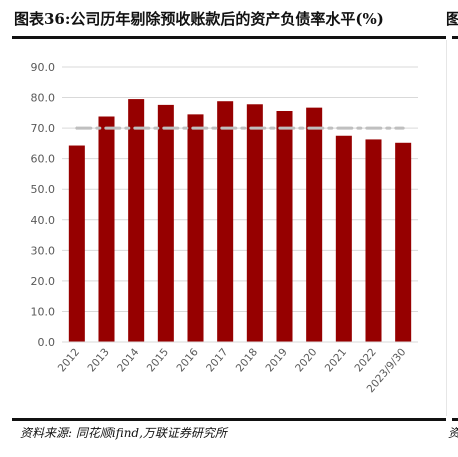 Image resolution: width=458 pixels, height=457 pixels. What do you see at coordinates (98, 360) in the screenshot?
I see `x-tick-label: 2013` at bounding box center [98, 360].